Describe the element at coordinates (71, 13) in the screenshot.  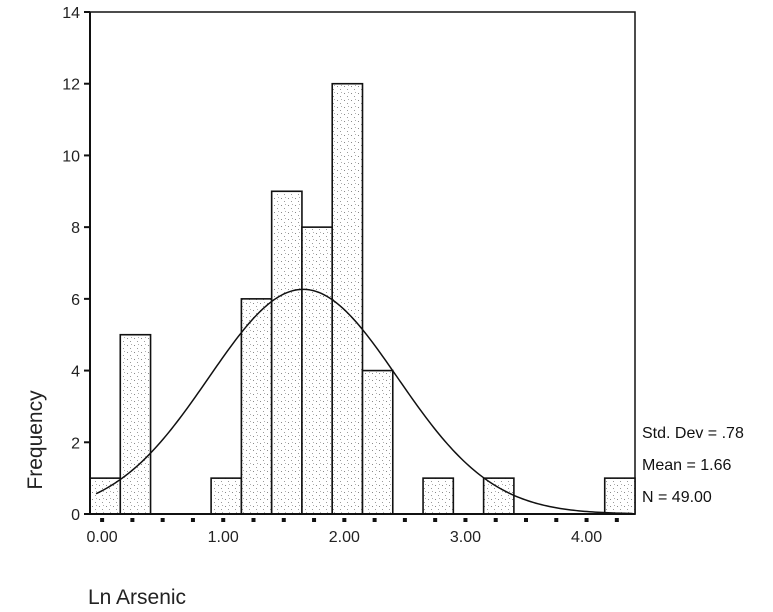
I see `y-tick-label: 14` at that location.